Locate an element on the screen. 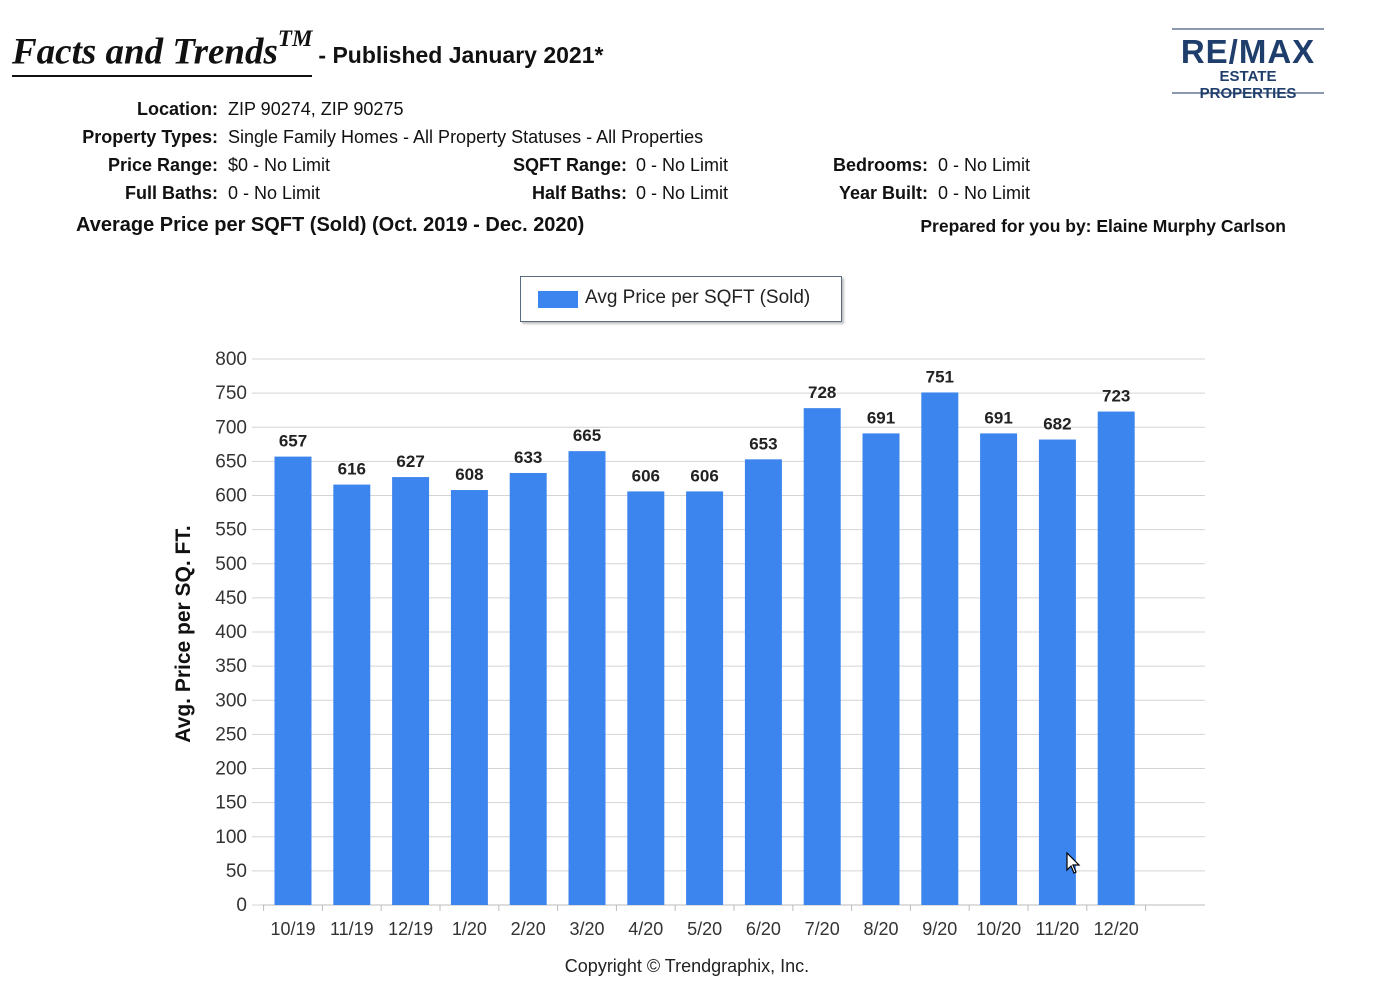  criteria-label: Bedrooms: is located at coordinates (880, 165).